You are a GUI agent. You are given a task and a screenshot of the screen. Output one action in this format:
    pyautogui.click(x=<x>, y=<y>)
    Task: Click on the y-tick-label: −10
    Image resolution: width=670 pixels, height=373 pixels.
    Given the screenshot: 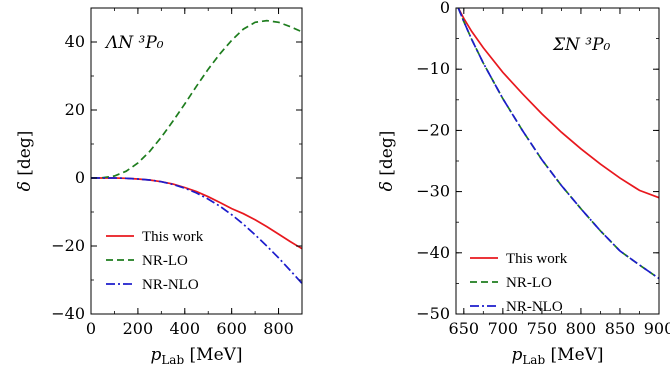 What is the action you would take?
    pyautogui.click(x=433, y=68)
    